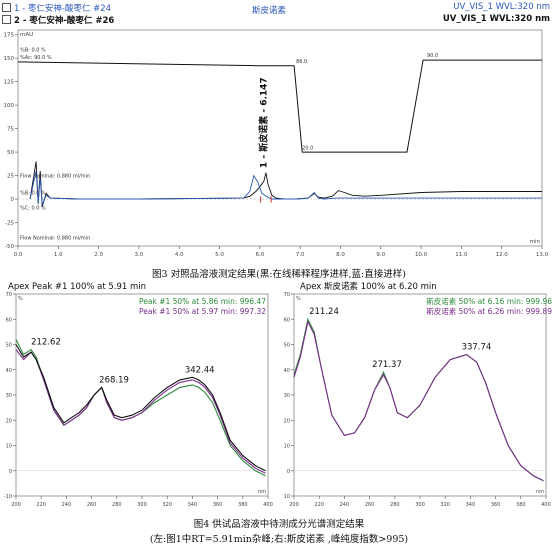 The image size is (558, 547). I want to click on x-tick-label: 260, so click(92, 505).